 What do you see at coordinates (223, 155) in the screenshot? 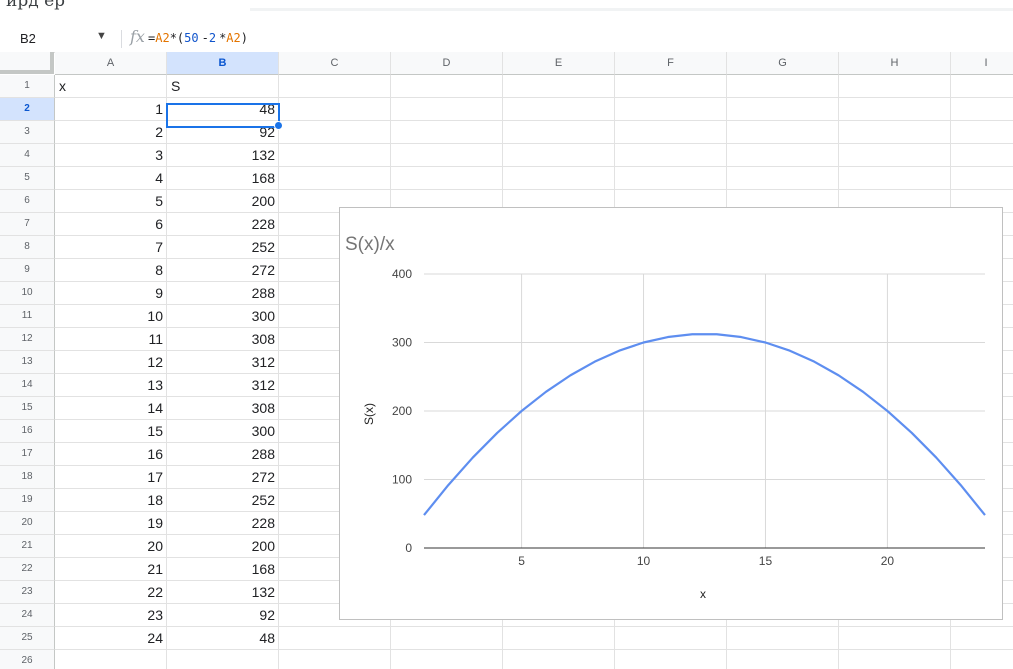
I see `cell-b4: 132` at bounding box center [223, 155].